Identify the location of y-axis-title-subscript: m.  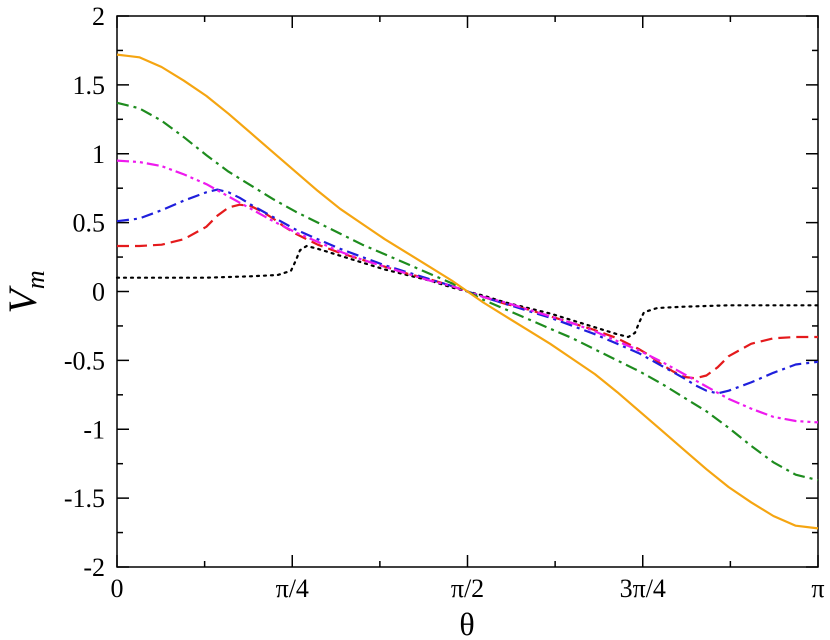
(35, 279).